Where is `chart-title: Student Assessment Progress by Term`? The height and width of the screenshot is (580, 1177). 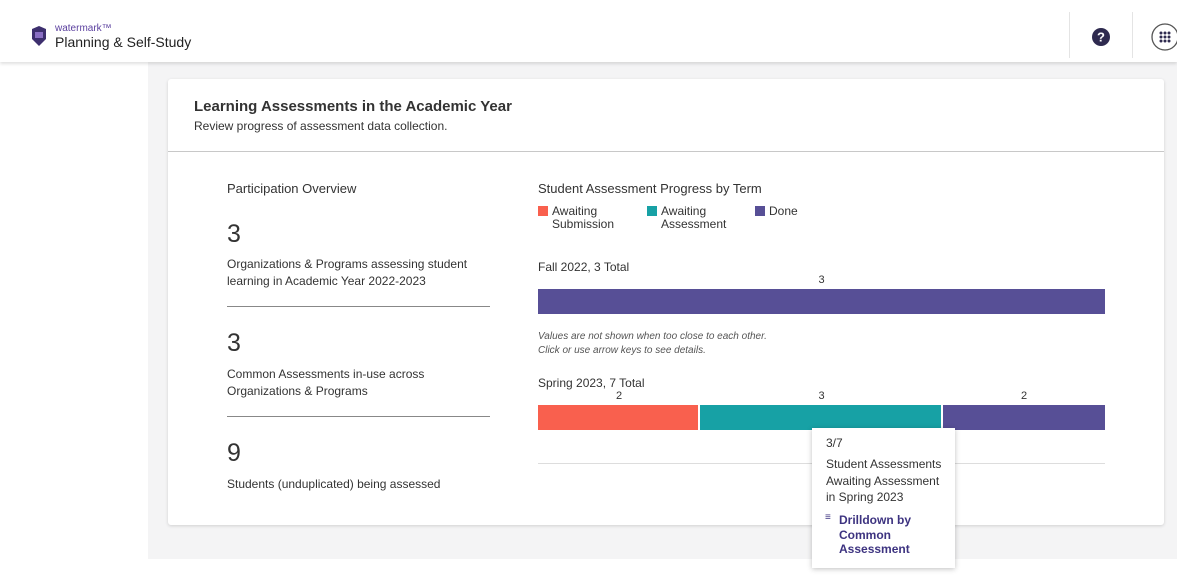 chart-title: Student Assessment Progress by Term is located at coordinates (650, 188).